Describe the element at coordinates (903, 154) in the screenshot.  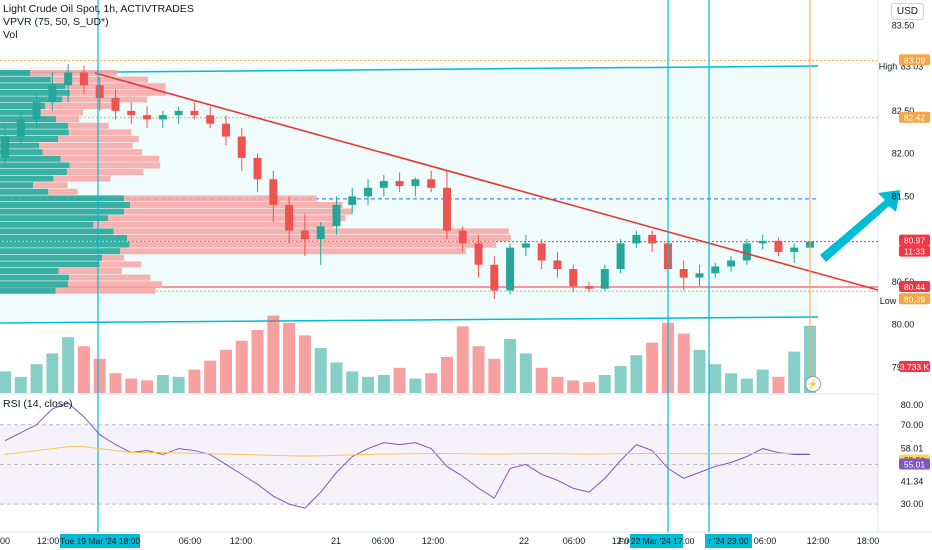
I see `price-tick-label: 82.00` at that location.